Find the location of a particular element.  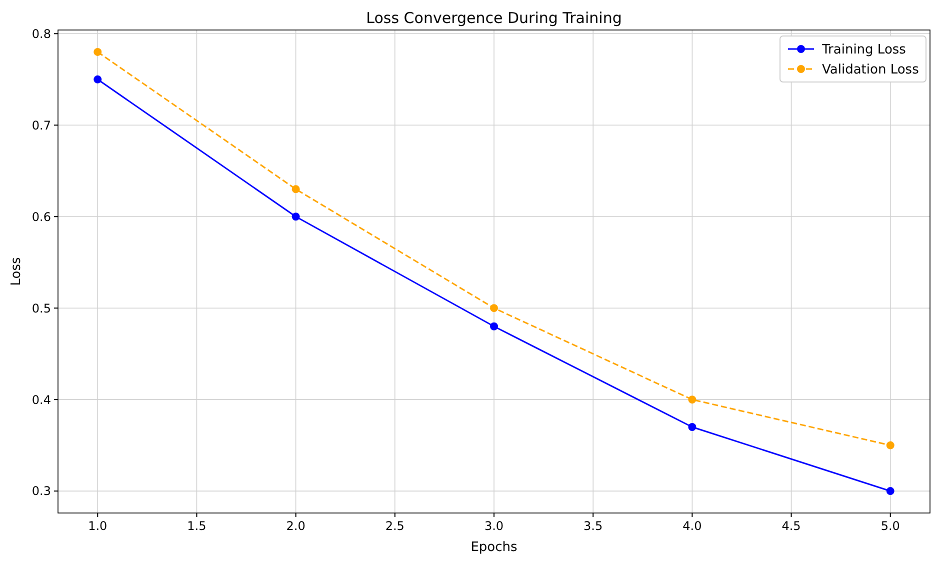

x-tick-label: 4.0 is located at coordinates (692, 526).